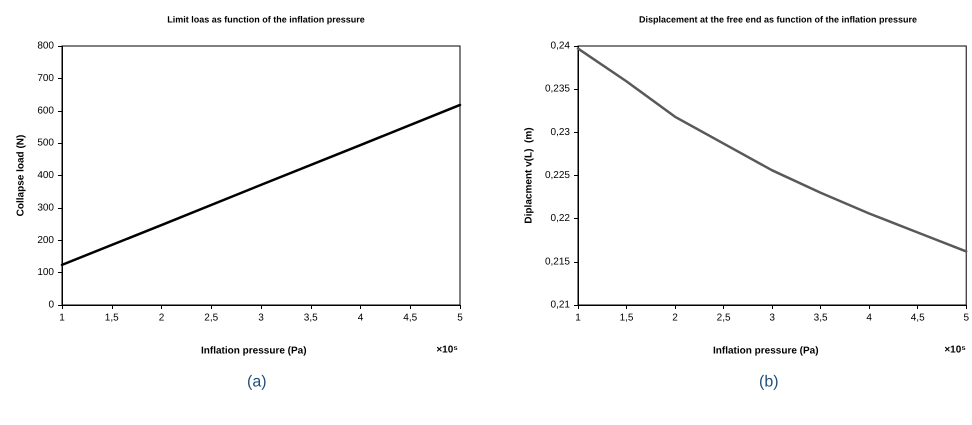 The height and width of the screenshot is (425, 972). I want to click on y-axis-title: Collapse load (N), so click(21, 175).